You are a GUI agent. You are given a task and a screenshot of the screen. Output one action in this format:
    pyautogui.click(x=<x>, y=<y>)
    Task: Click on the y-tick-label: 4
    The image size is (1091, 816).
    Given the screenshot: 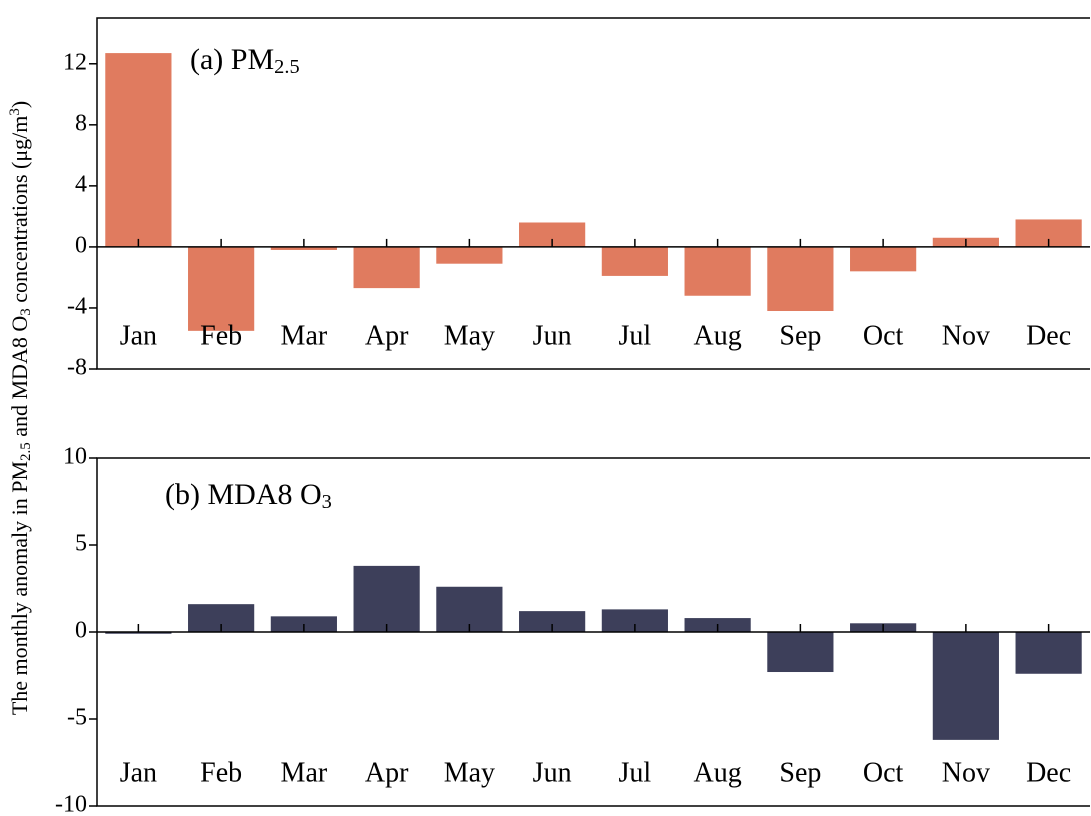 What is the action you would take?
    pyautogui.click(x=81, y=184)
    